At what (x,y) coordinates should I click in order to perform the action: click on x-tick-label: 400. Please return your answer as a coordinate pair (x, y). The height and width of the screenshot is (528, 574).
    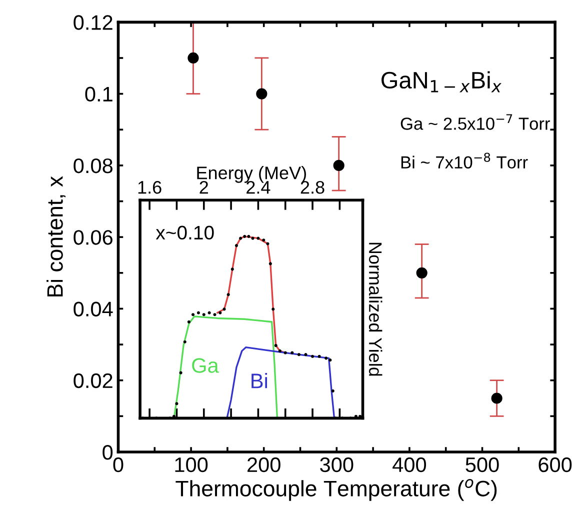
    Looking at the image, I should click on (409, 464).